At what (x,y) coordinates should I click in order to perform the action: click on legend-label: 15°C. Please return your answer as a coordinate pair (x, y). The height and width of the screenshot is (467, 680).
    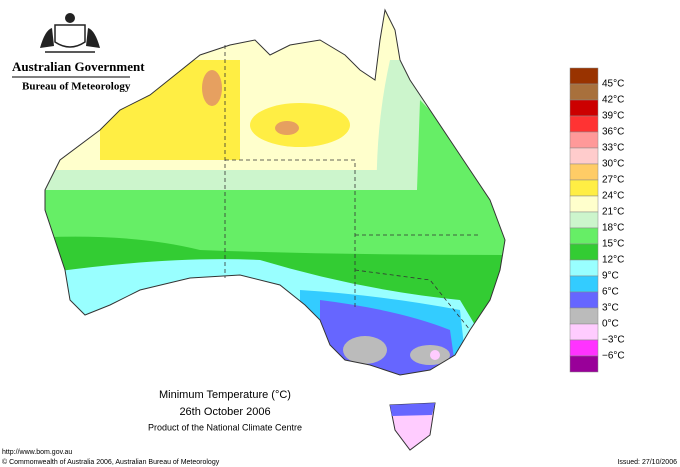
    Looking at the image, I should click on (613, 244).